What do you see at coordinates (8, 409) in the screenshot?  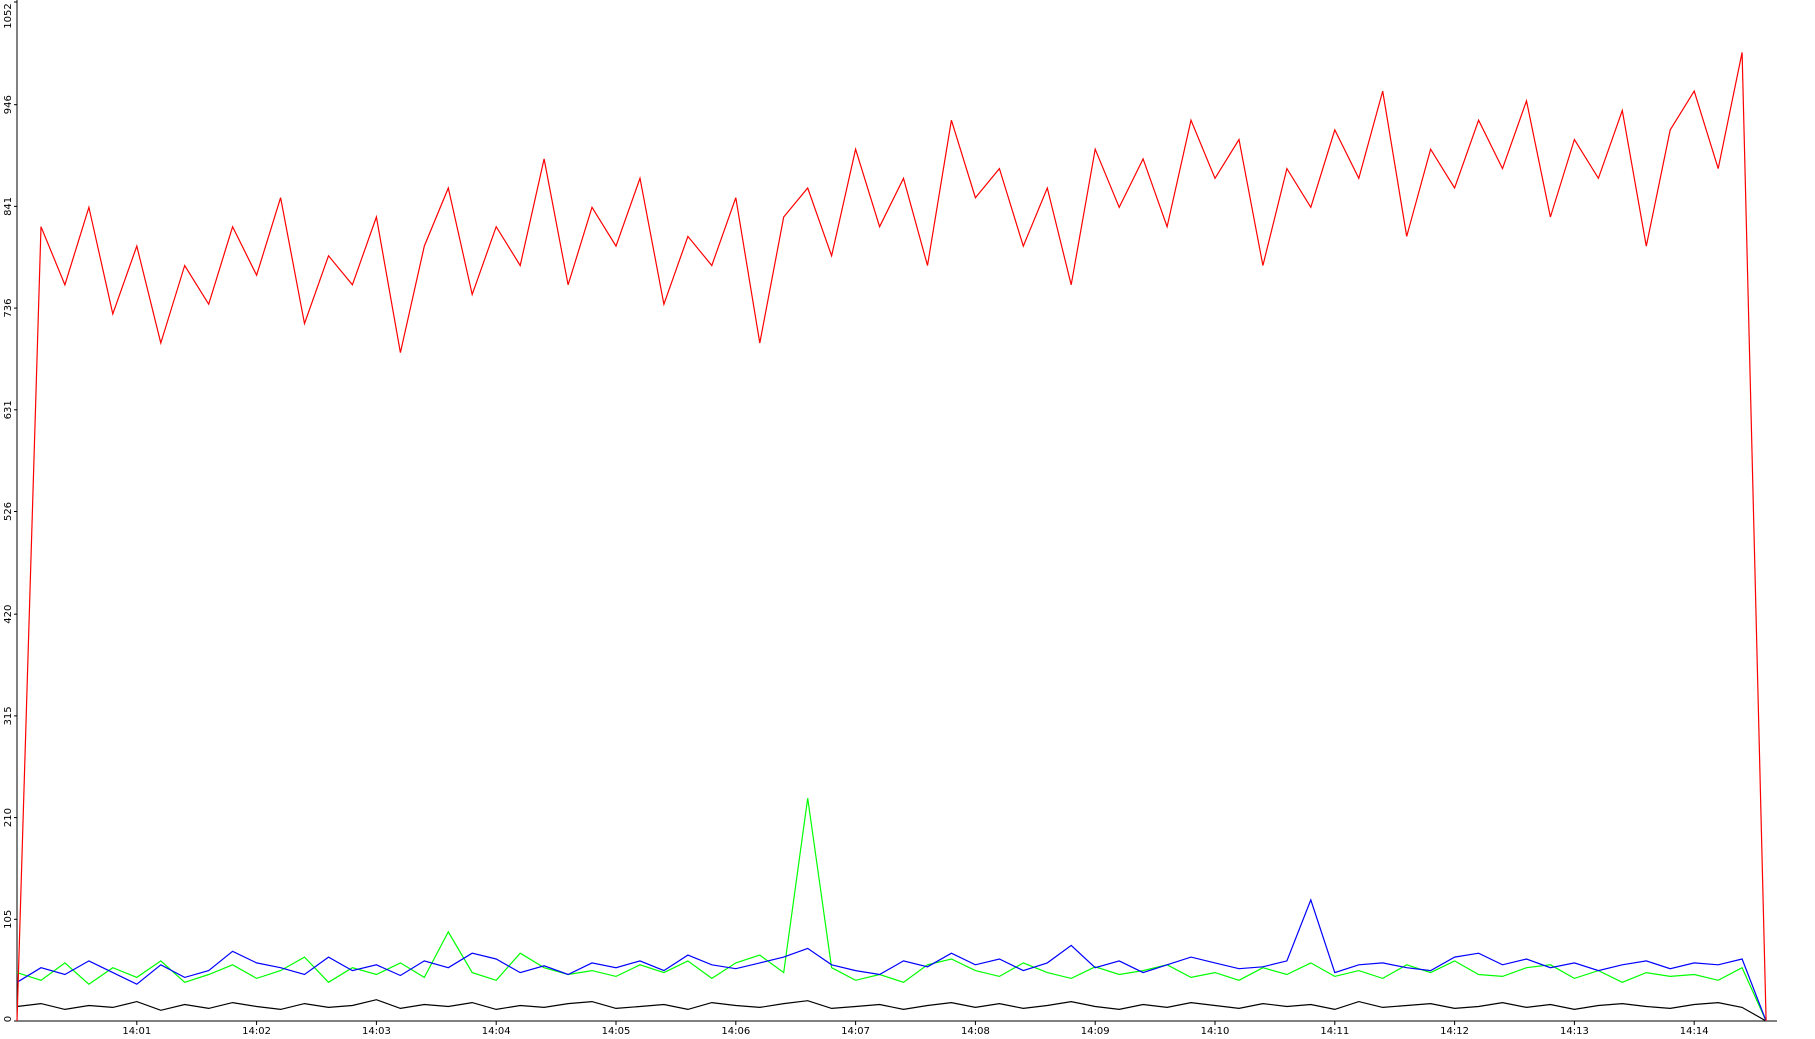 I see `y-tick-label: 631` at bounding box center [8, 409].